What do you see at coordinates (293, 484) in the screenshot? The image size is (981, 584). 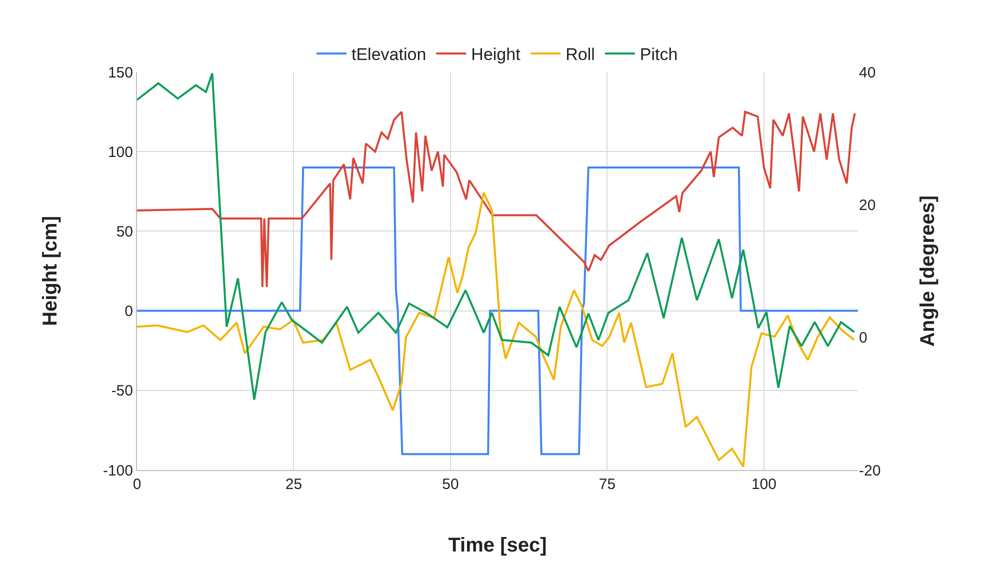 I see `x-tick-label: 25` at bounding box center [293, 484].